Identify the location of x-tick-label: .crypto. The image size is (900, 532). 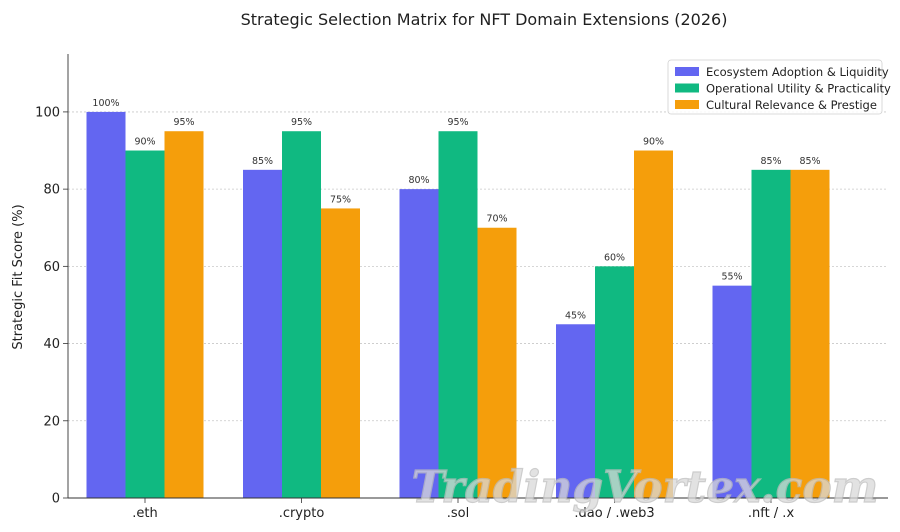
(302, 513).